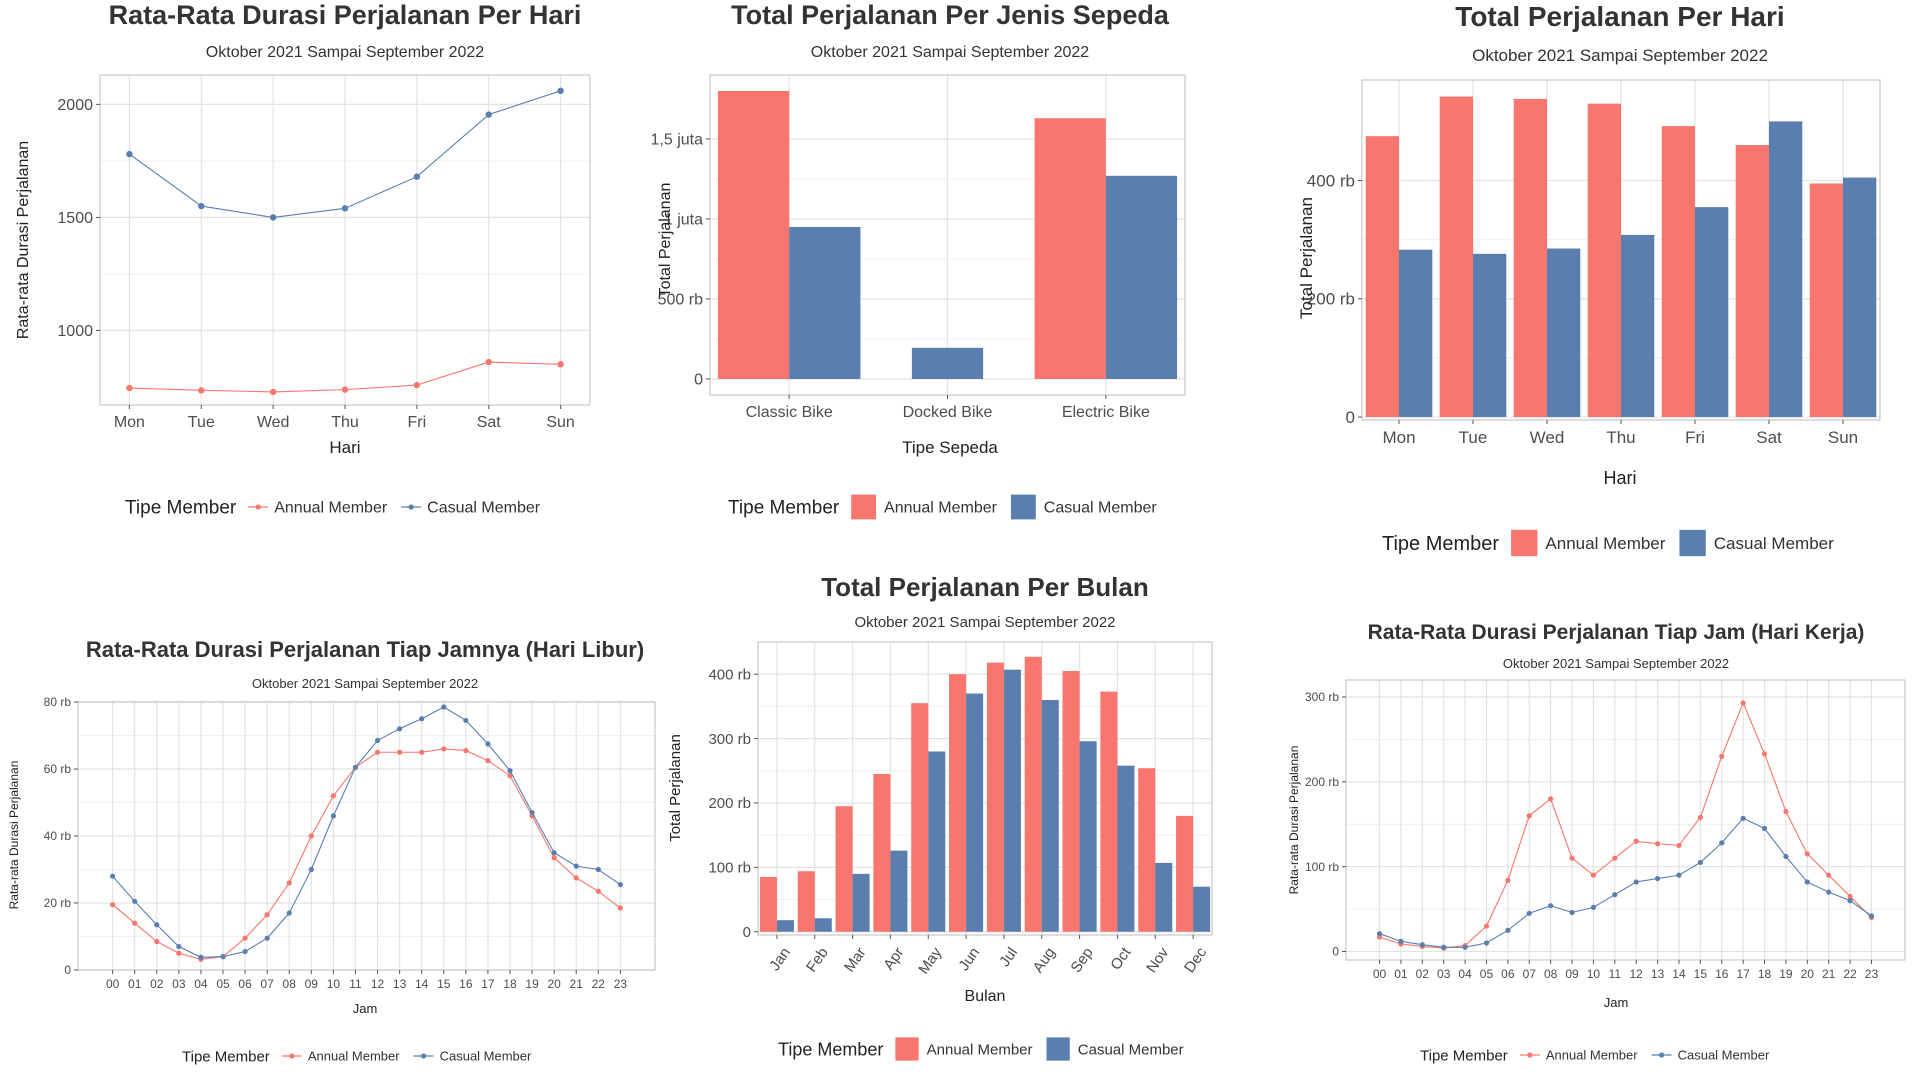 The height and width of the screenshot is (1080, 1920). I want to click on x-tick-label: Mar, so click(855, 959).